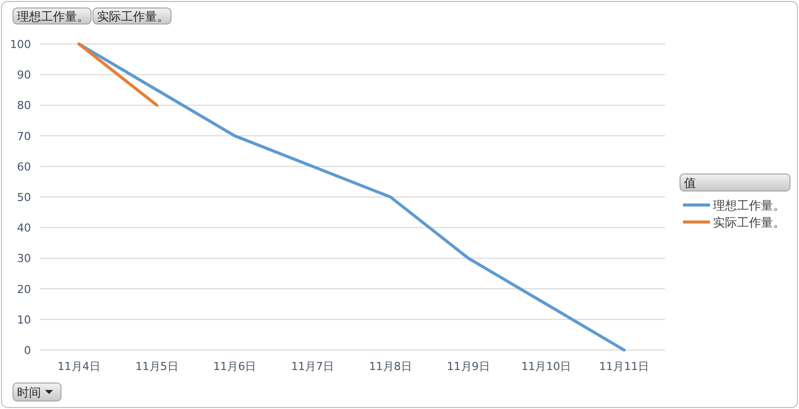  Describe the element at coordinates (24, 167) in the screenshot. I see `y-tick-label: 60` at that location.